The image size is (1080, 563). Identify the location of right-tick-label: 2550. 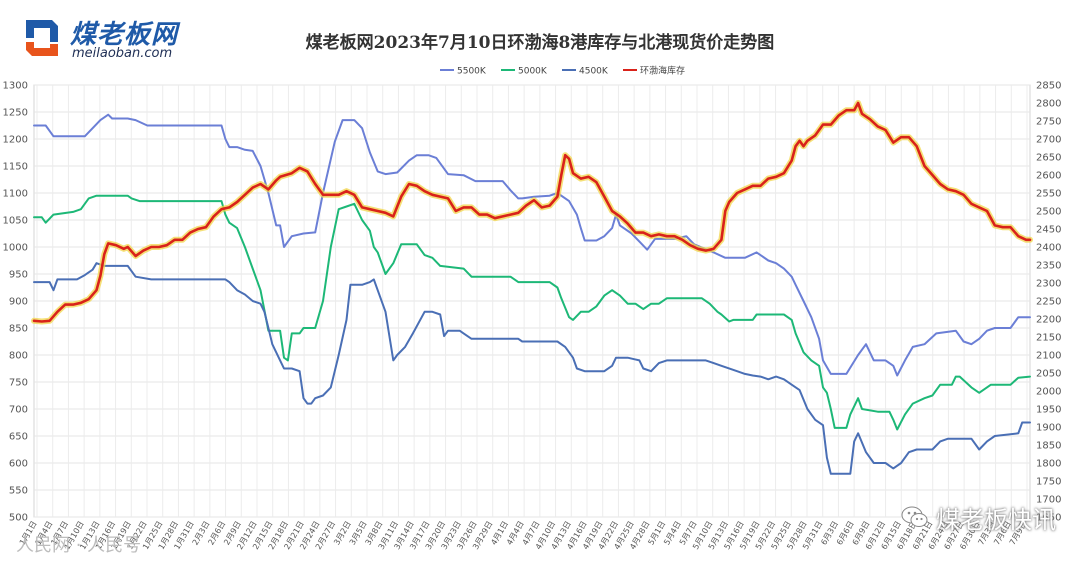
(1048, 194).